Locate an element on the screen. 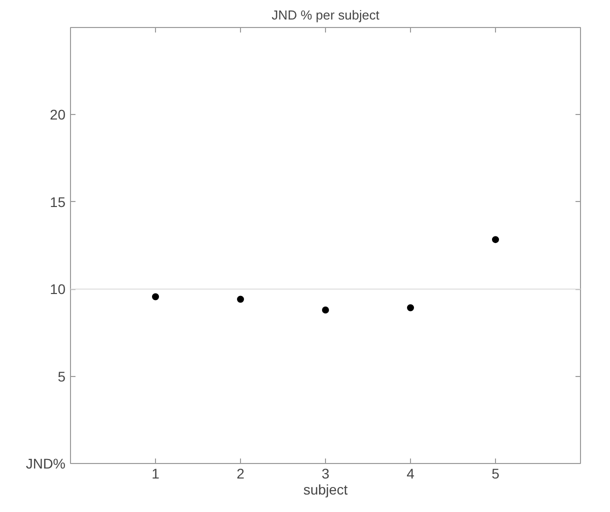  y-tick-label: 5 is located at coordinates (62, 376).